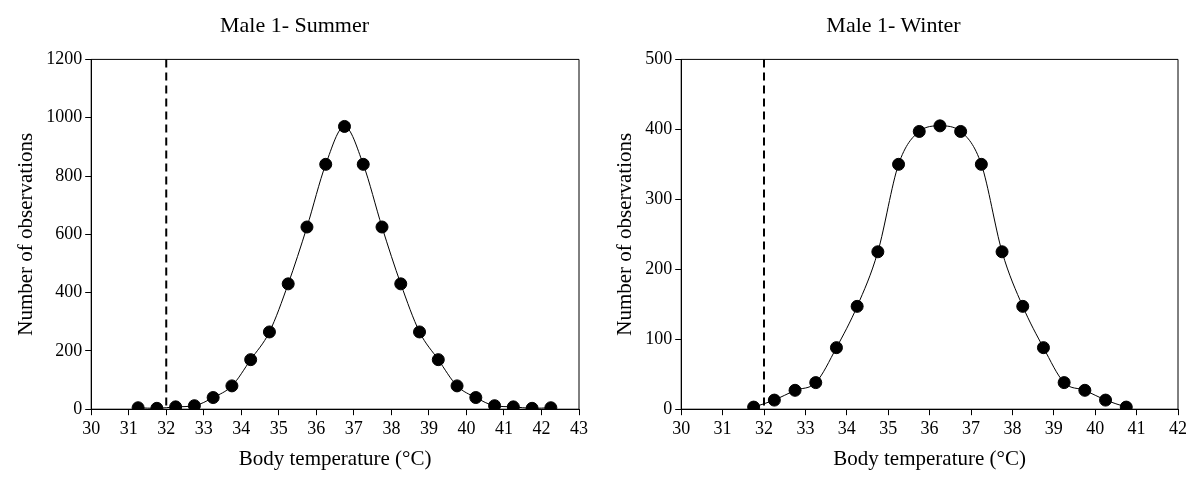 This screenshot has height=481, width=1198. I want to click on chart-title: Male 1- Summer, so click(294, 24).